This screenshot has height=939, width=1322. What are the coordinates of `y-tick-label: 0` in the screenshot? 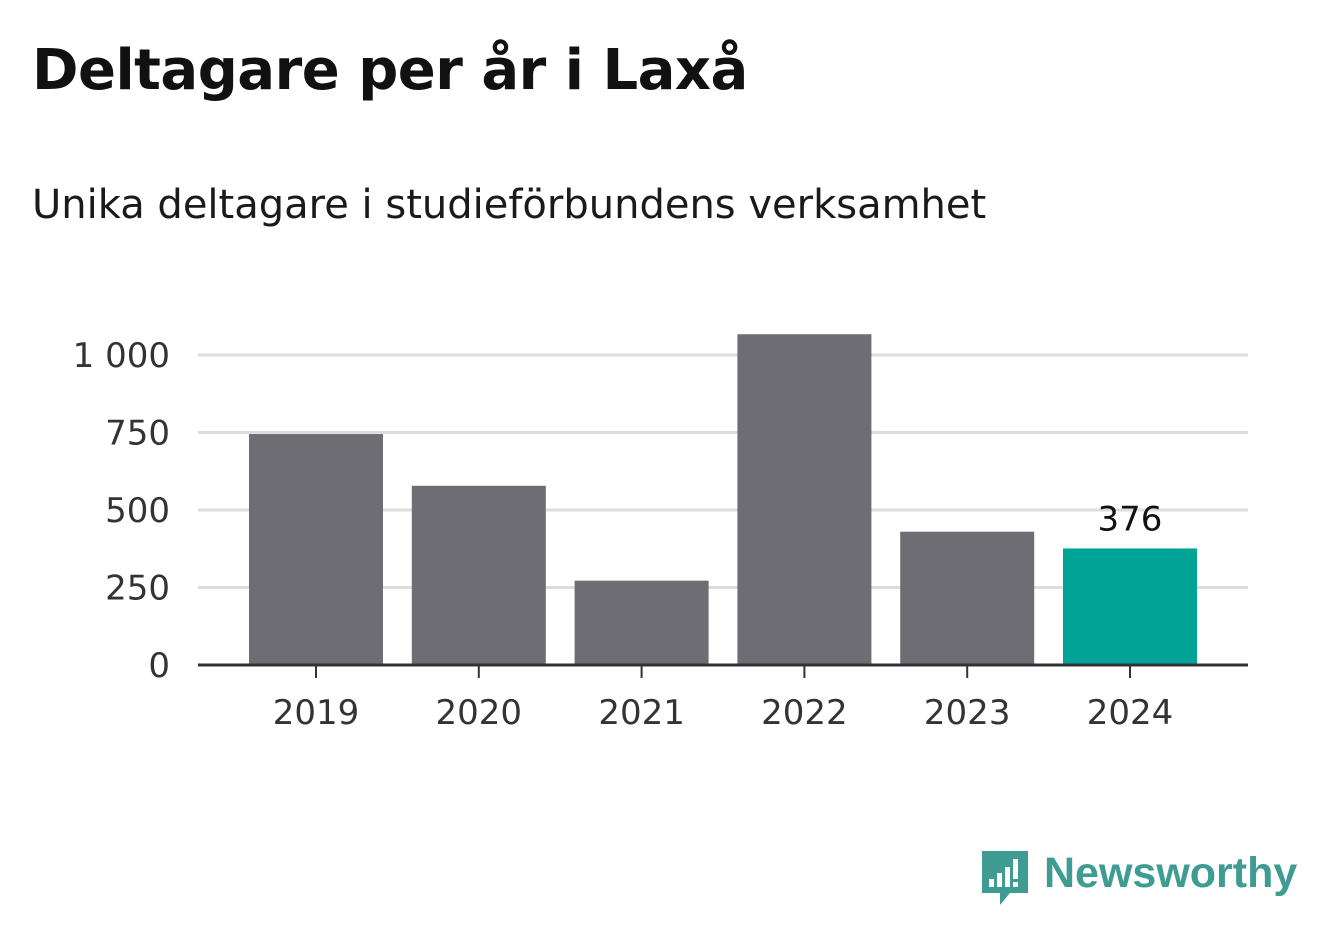 It's located at (159, 666).